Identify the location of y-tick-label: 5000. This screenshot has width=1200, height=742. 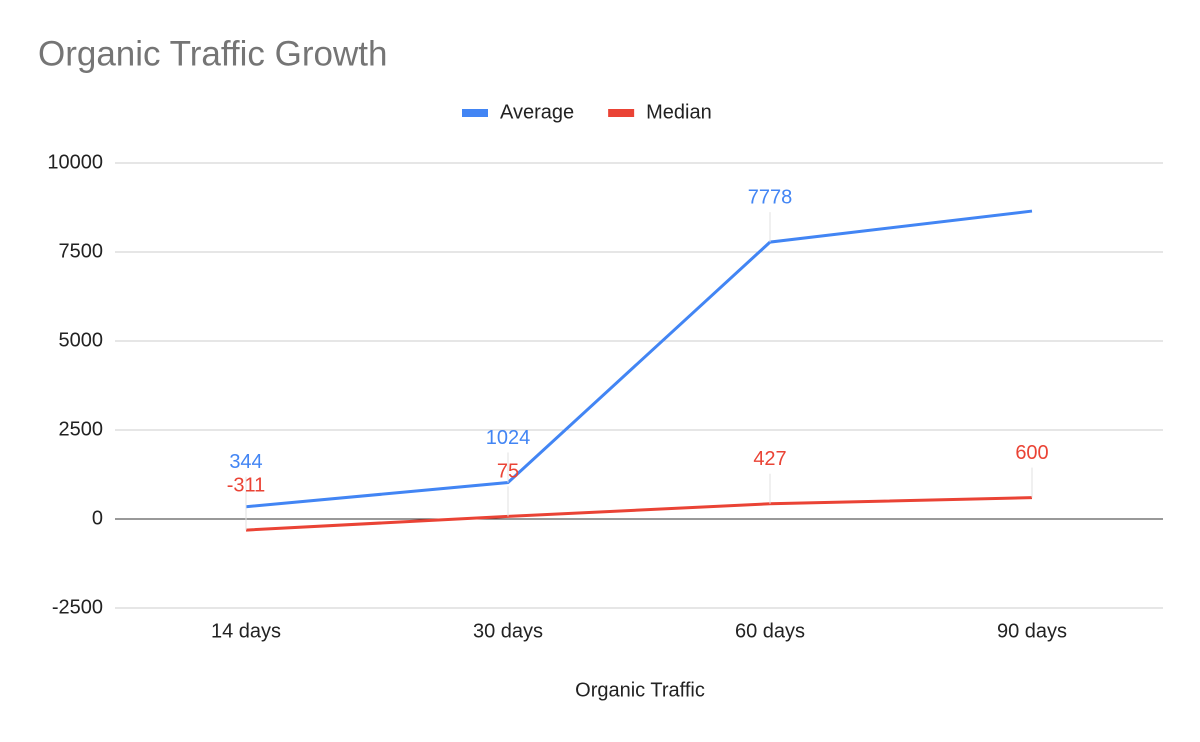
(81, 340).